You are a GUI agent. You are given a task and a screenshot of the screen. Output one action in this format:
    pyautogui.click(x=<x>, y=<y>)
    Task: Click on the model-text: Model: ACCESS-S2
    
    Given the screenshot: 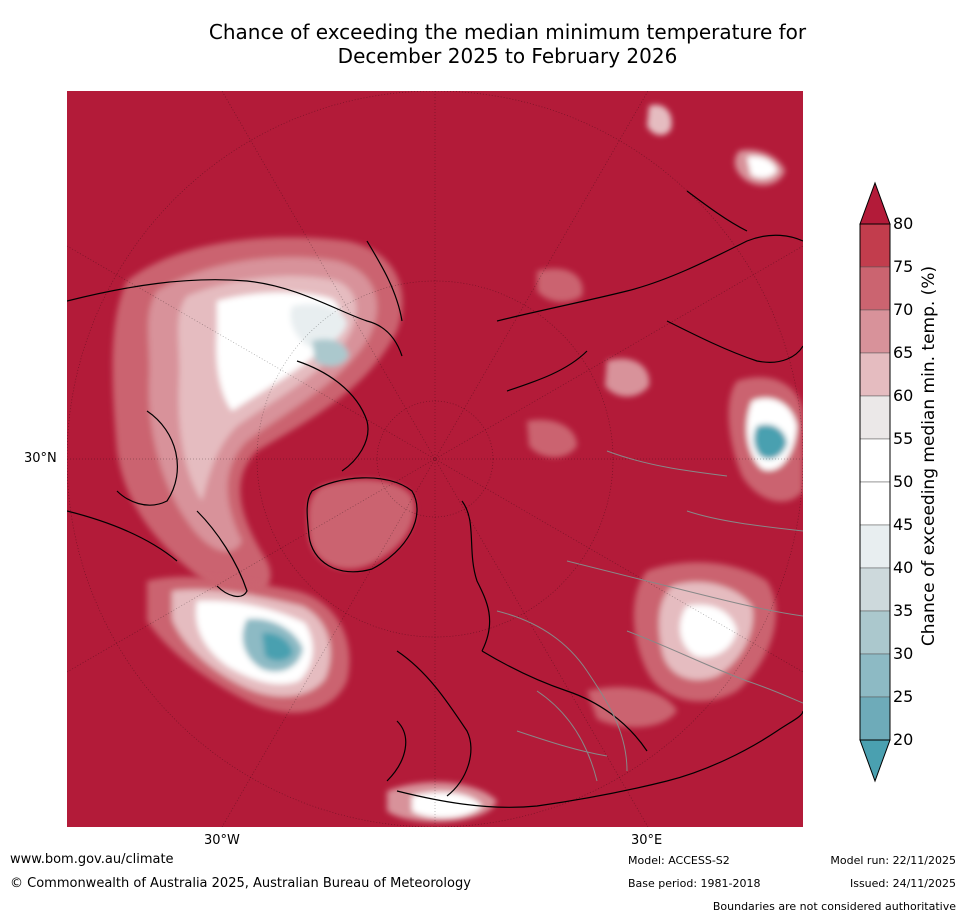 What is the action you would take?
    pyautogui.click(x=679, y=860)
    